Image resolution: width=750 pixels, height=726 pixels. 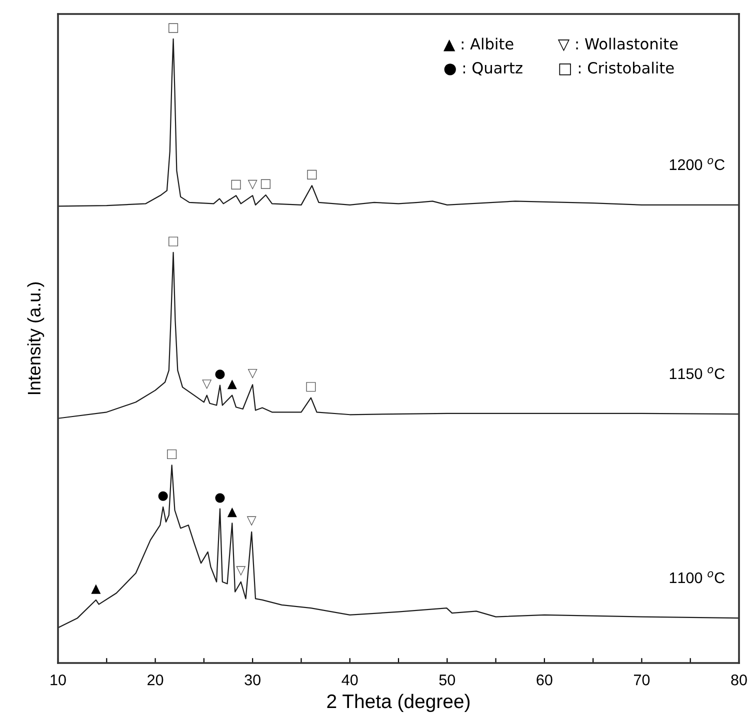 What do you see at coordinates (156, 680) in the screenshot?
I see `x-tick-label: 20` at bounding box center [156, 680].